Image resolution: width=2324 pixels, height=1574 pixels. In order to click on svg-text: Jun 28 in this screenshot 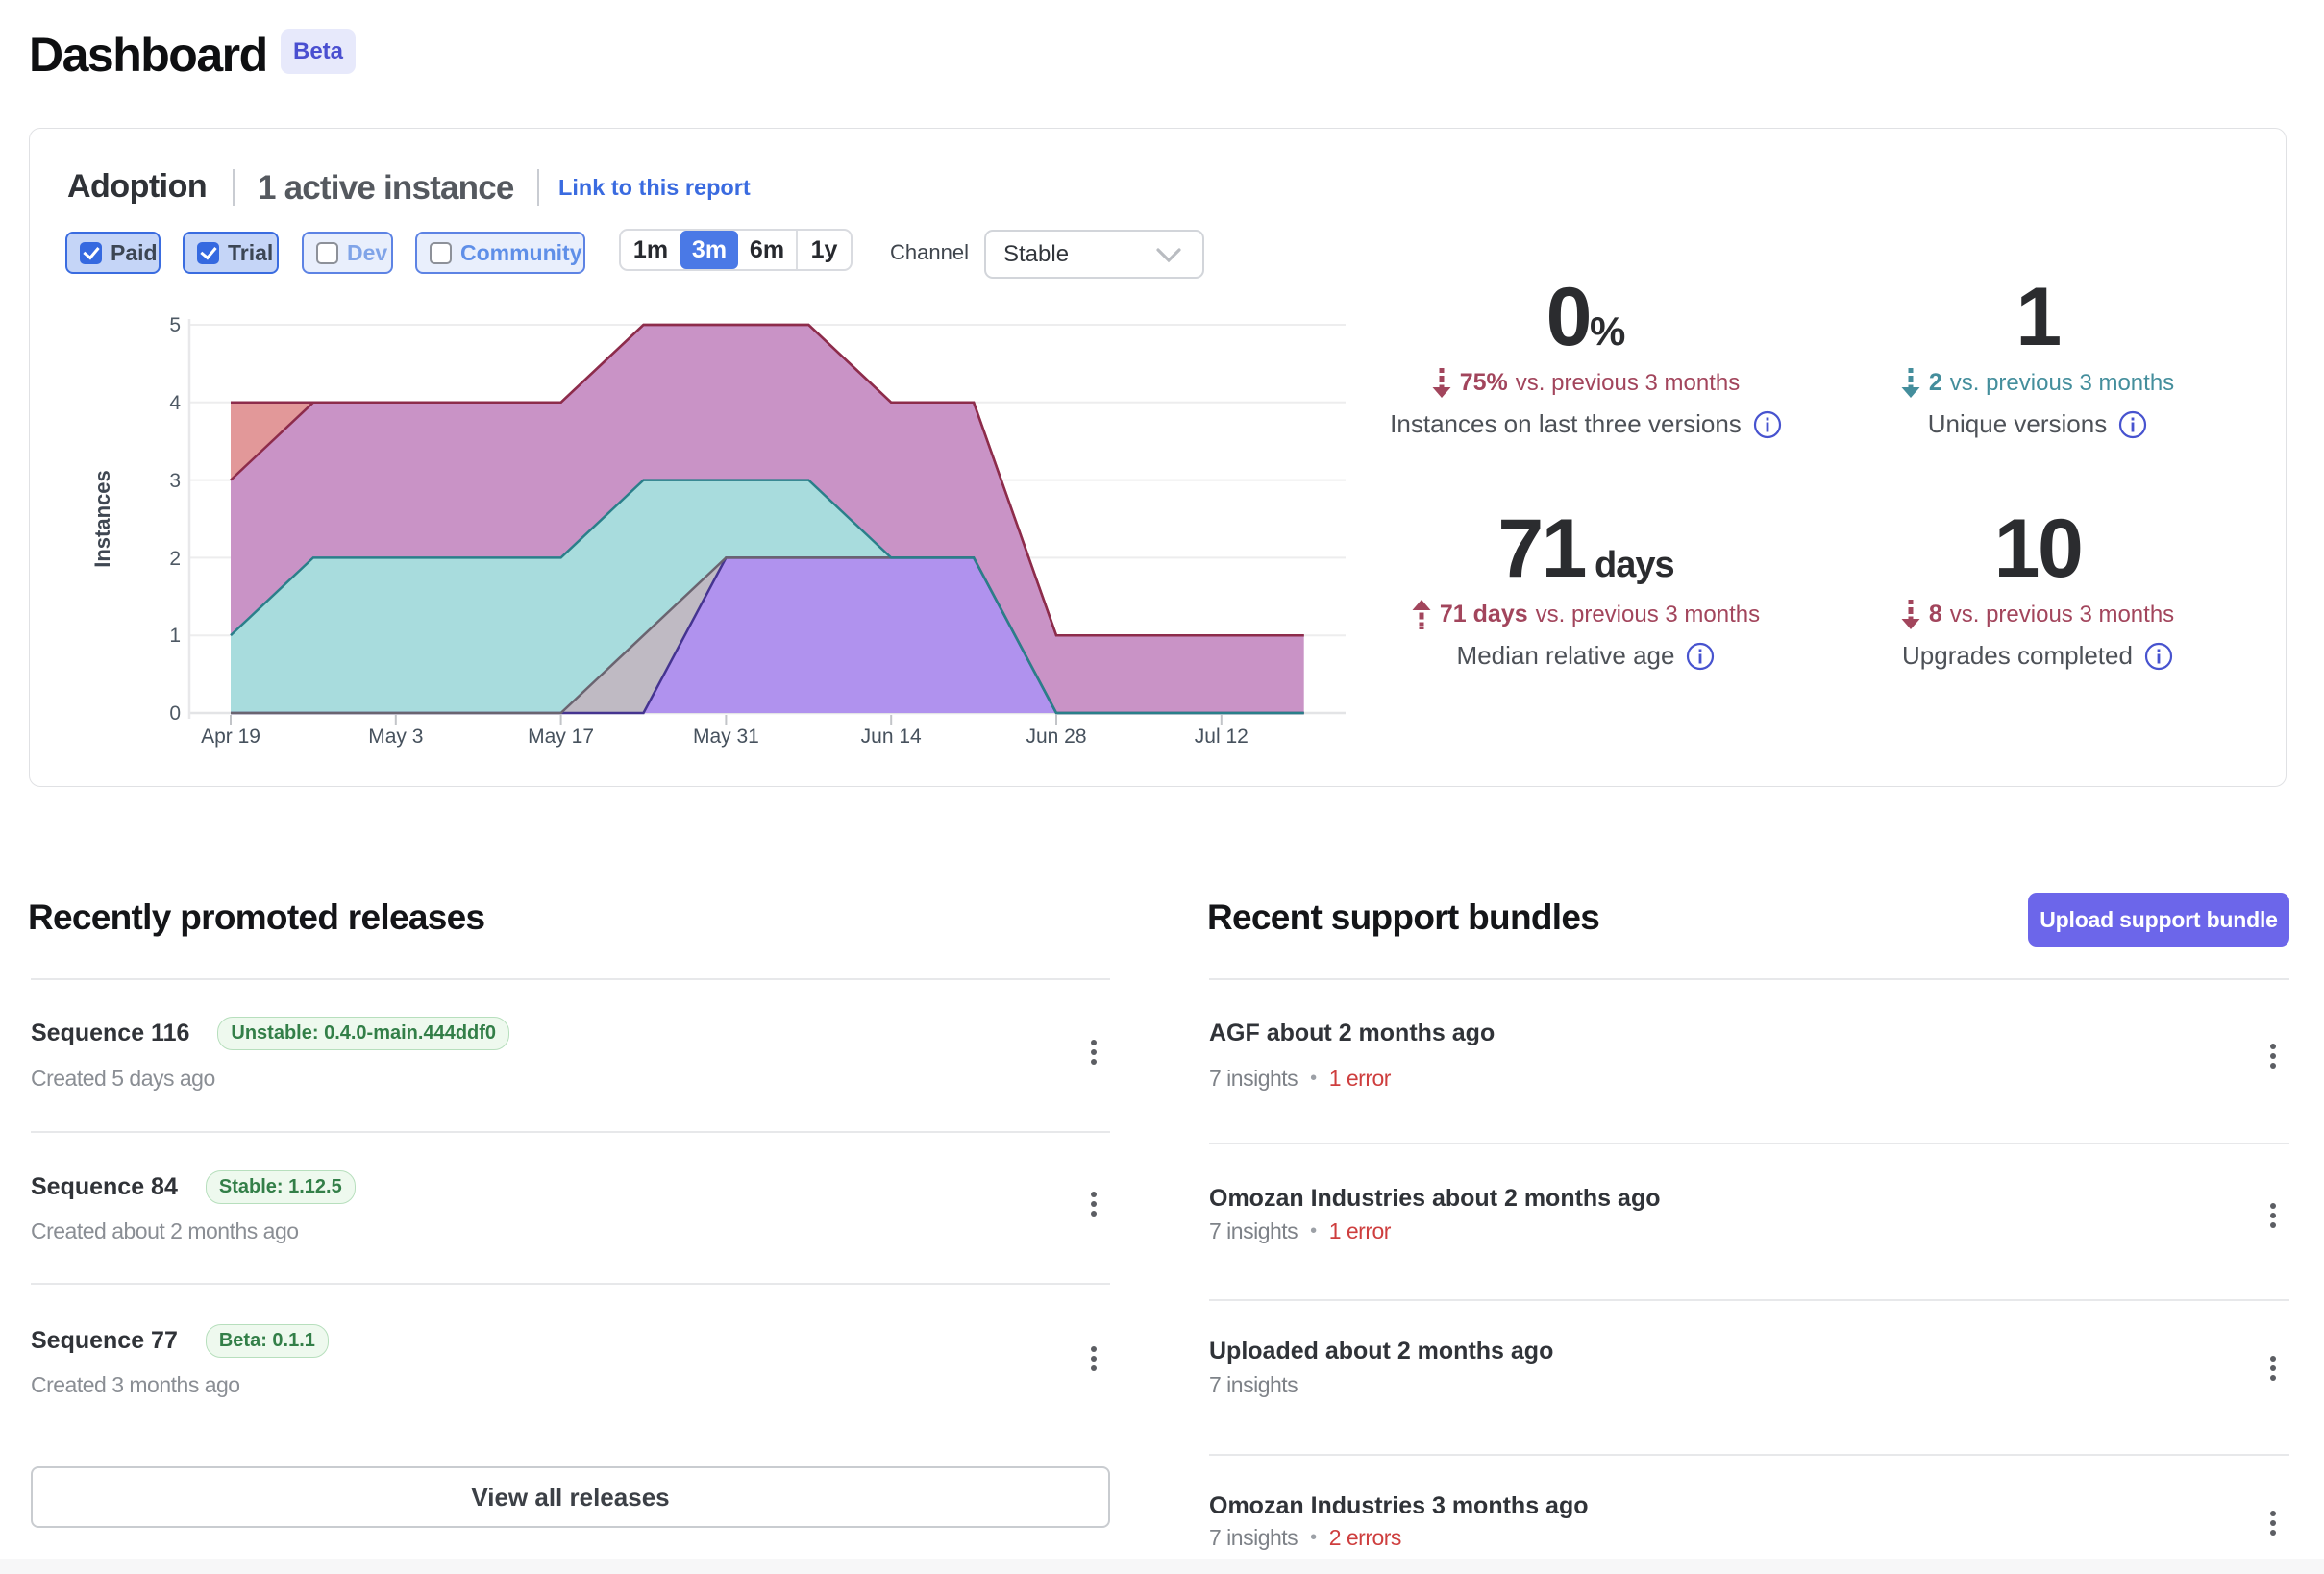, I will do `click(1056, 737)`.